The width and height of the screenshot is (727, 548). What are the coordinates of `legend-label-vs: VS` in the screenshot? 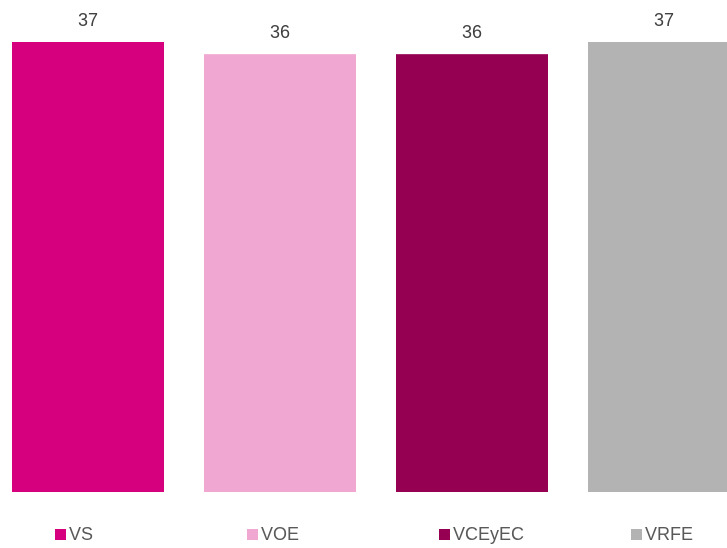 It's located at (81, 534).